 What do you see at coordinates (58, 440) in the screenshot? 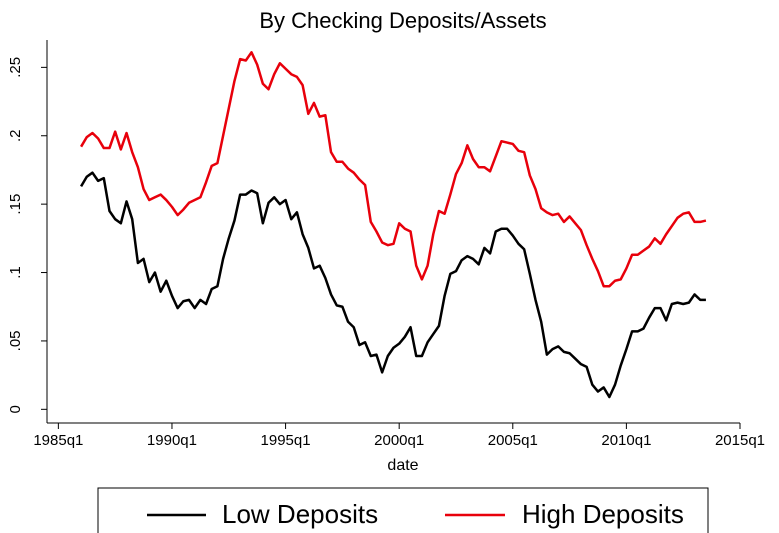
I see `x-tick-label: 1985q1` at bounding box center [58, 440].